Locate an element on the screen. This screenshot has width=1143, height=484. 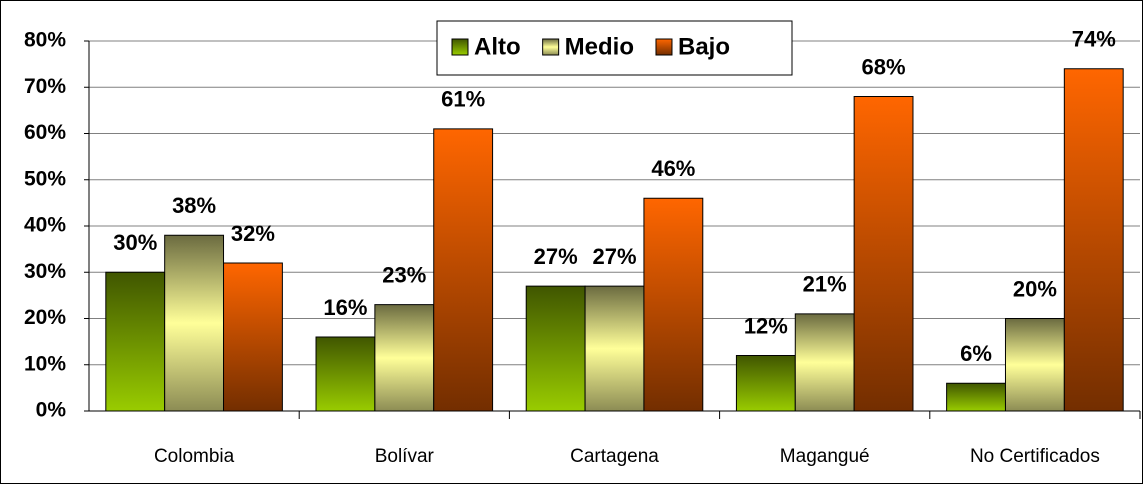
x-tick-label: No Certificados is located at coordinates (1035, 456).